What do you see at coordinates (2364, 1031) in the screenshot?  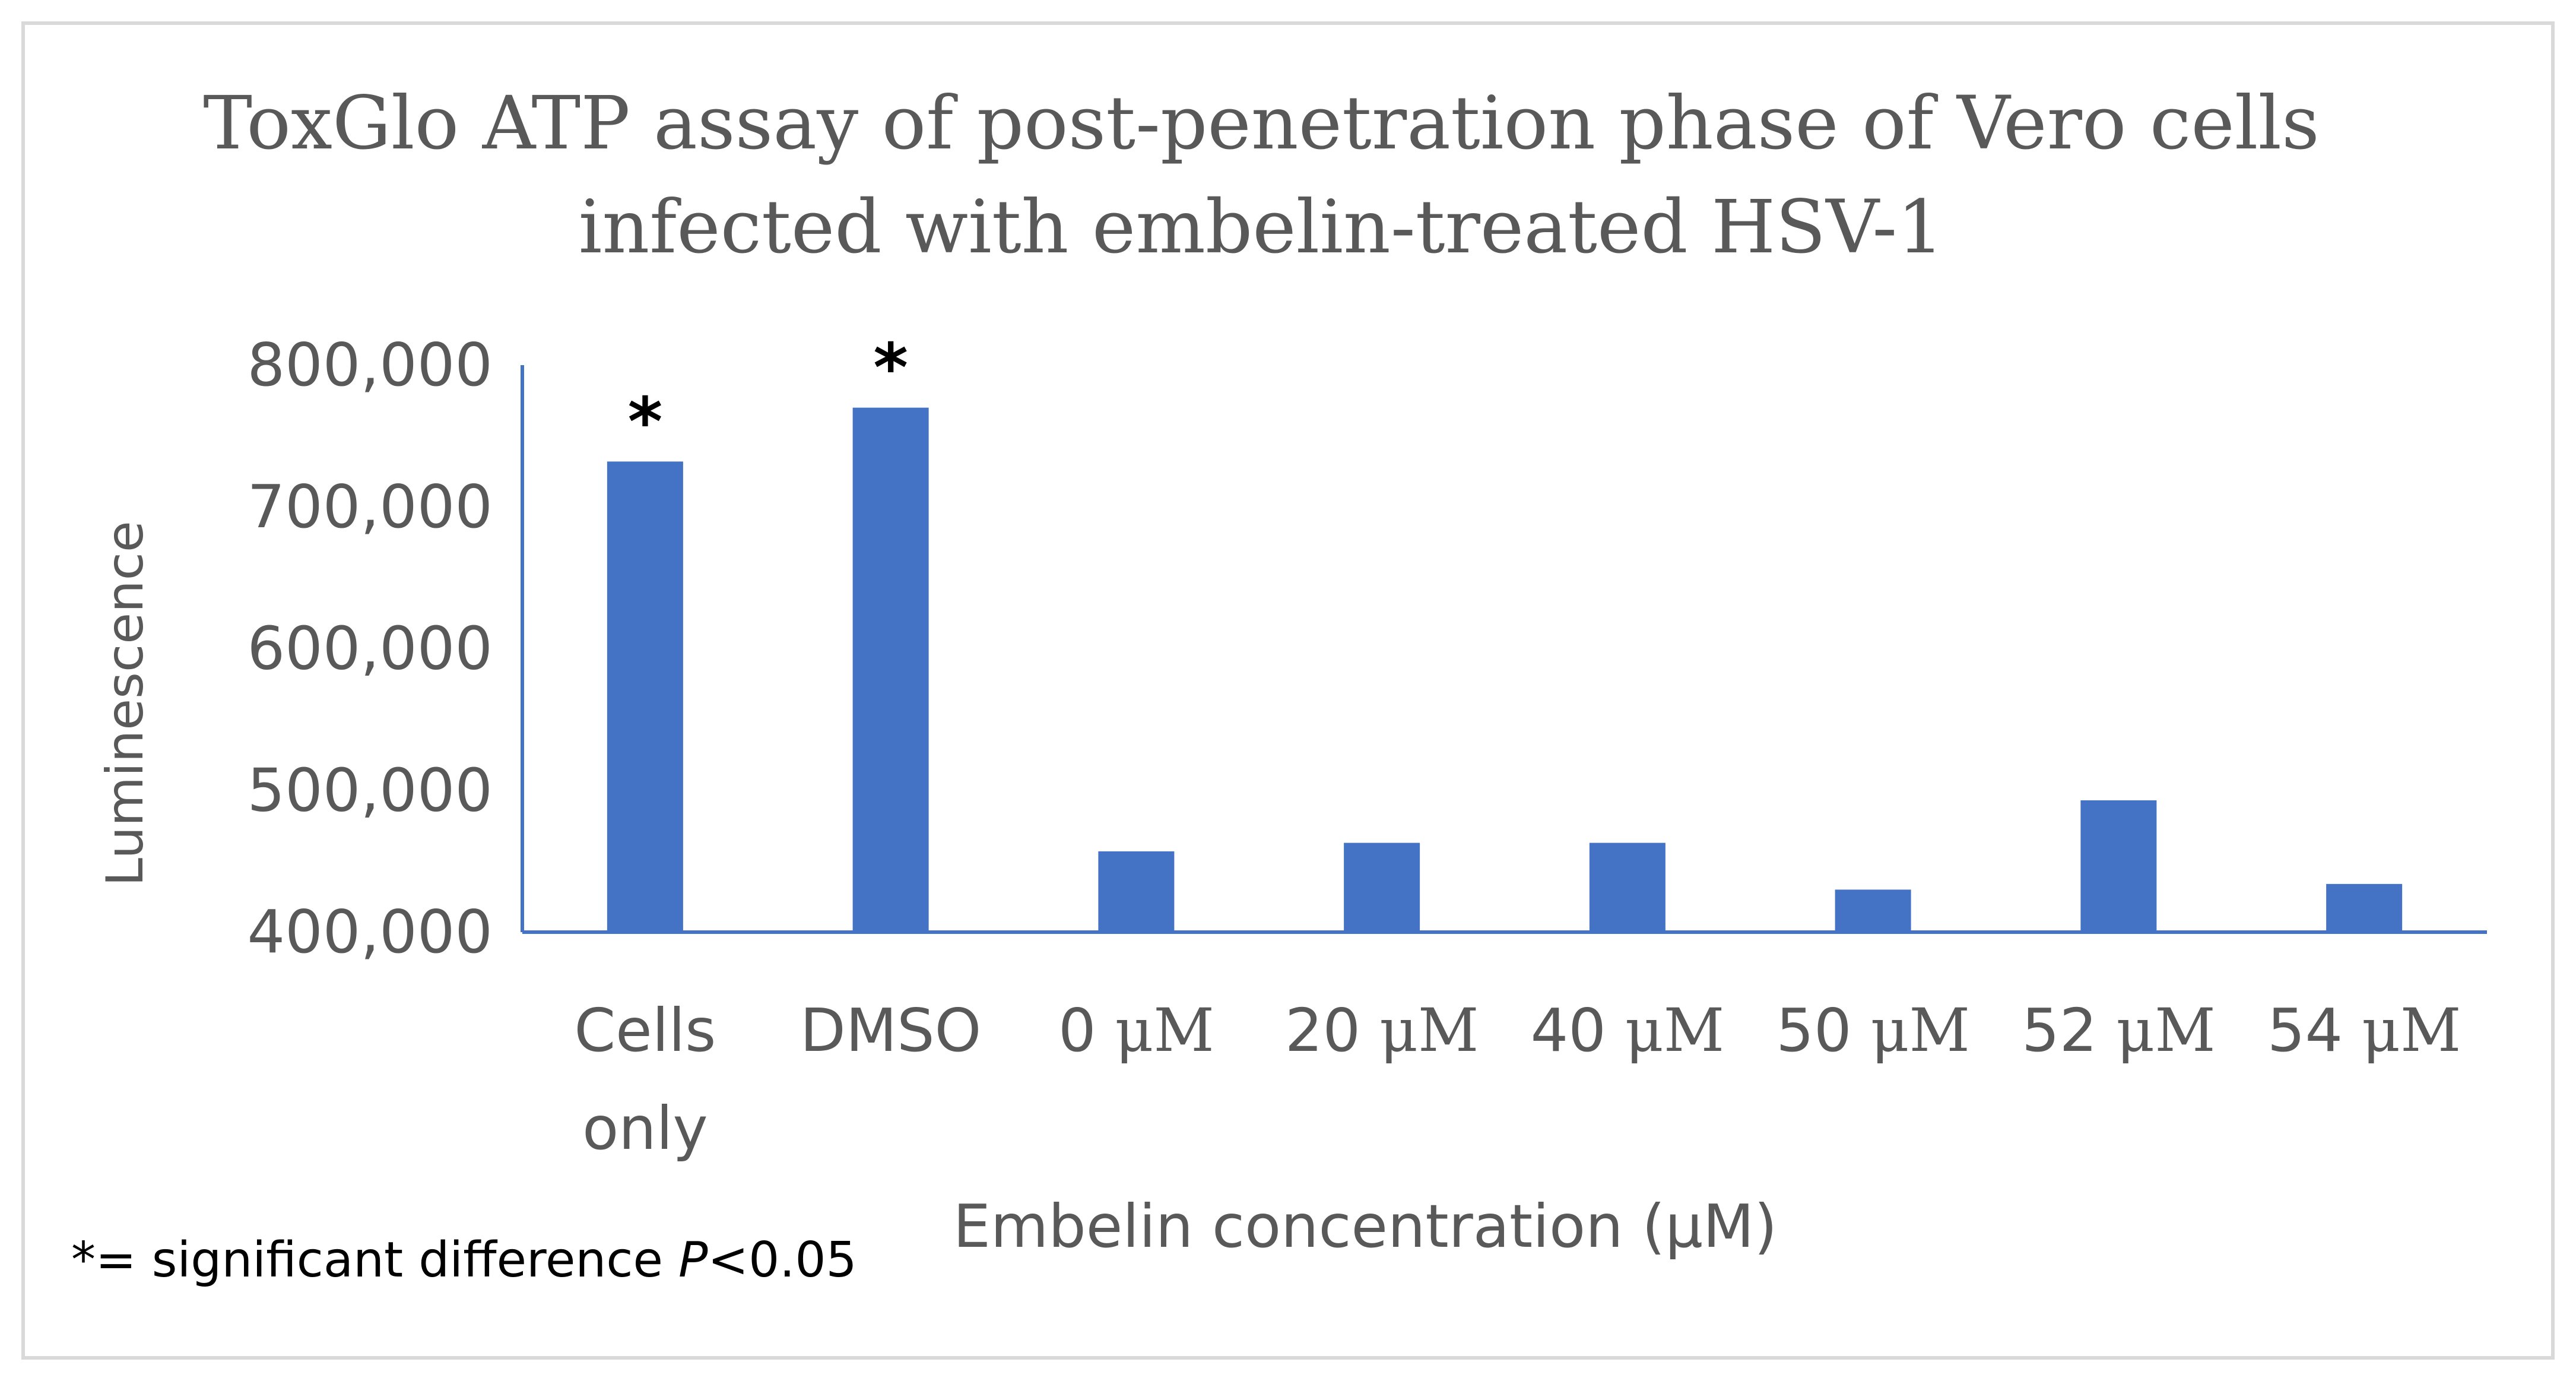 I see `x-category-label: 54 μM` at bounding box center [2364, 1031].